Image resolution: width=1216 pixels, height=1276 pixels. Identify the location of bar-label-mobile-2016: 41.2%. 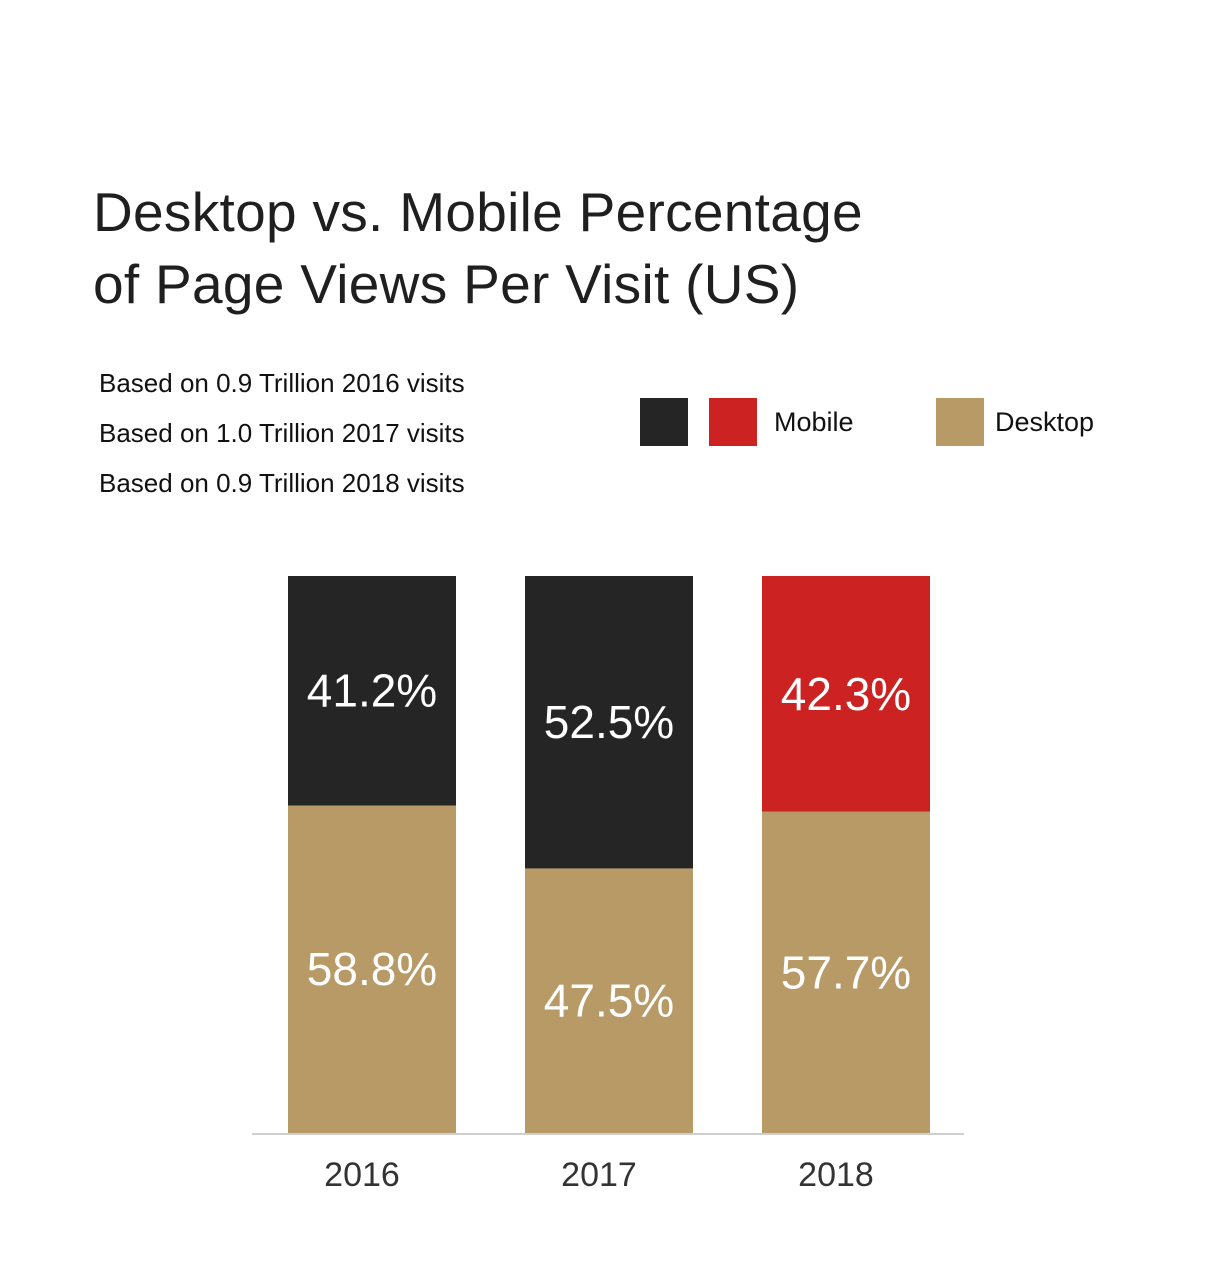
(372, 691).